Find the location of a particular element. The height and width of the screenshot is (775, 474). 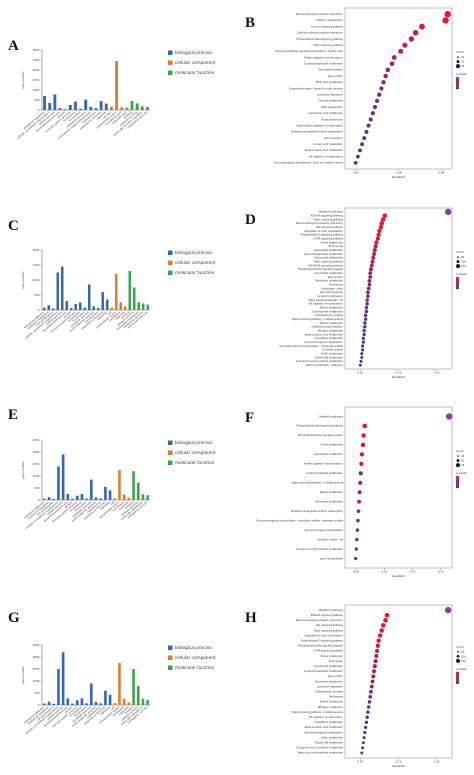

y-tick-label: 1000 is located at coordinates (36, 681).